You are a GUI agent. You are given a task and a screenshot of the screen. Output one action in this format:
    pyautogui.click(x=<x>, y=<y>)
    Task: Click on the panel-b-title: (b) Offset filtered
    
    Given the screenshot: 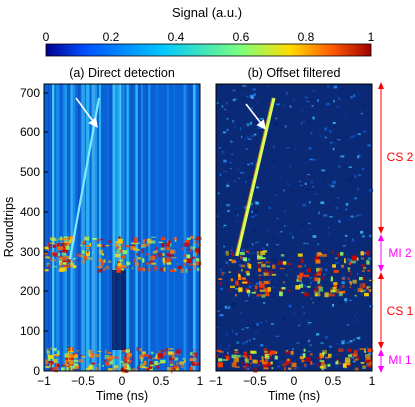 What is the action you would take?
    pyautogui.click(x=294, y=73)
    